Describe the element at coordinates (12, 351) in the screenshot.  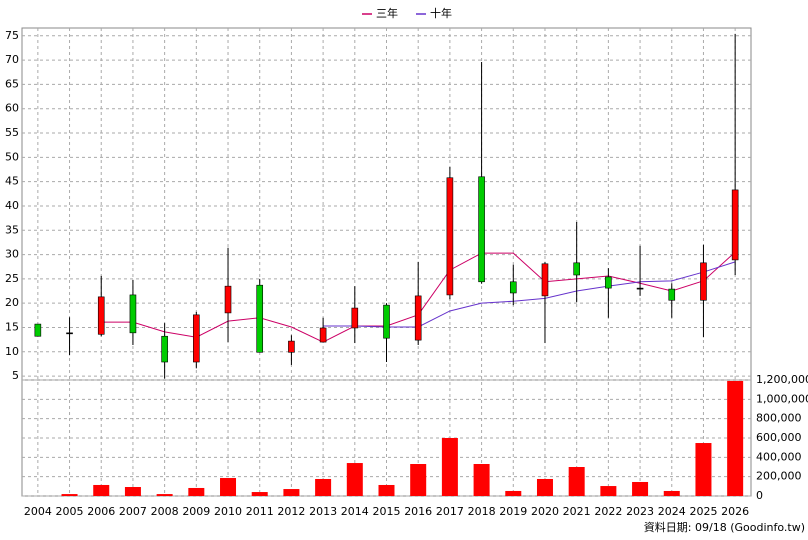
I see `y-tick-label: 10` at that location.